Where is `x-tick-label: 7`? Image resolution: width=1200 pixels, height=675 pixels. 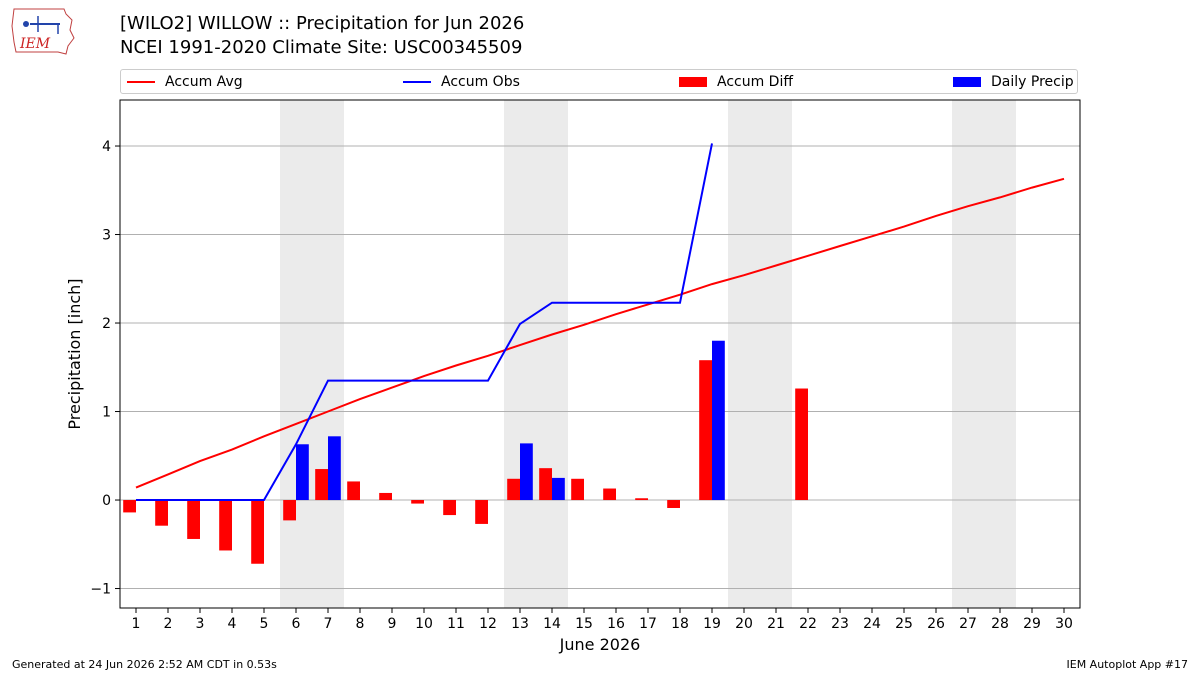 x-tick-label: 7 is located at coordinates (328, 624).